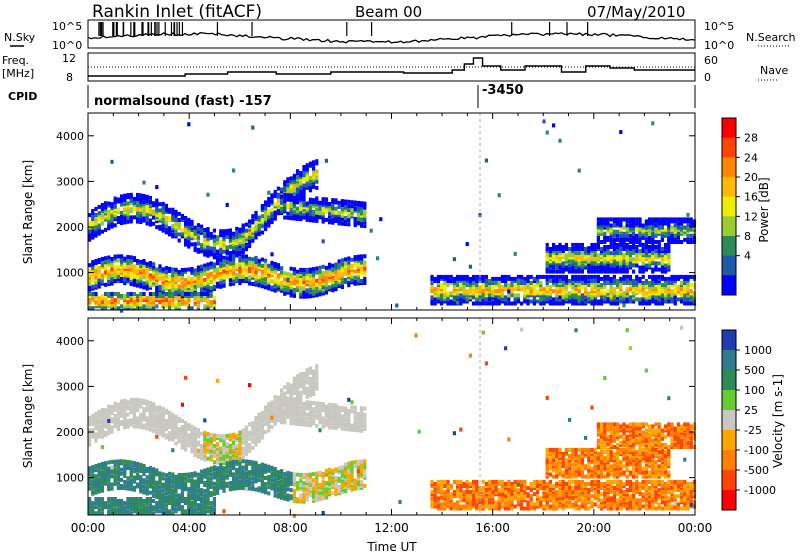 Image resolution: width=800 pixels, height=558 pixels. I want to click on y-tick-label: 3000, so click(70, 181).